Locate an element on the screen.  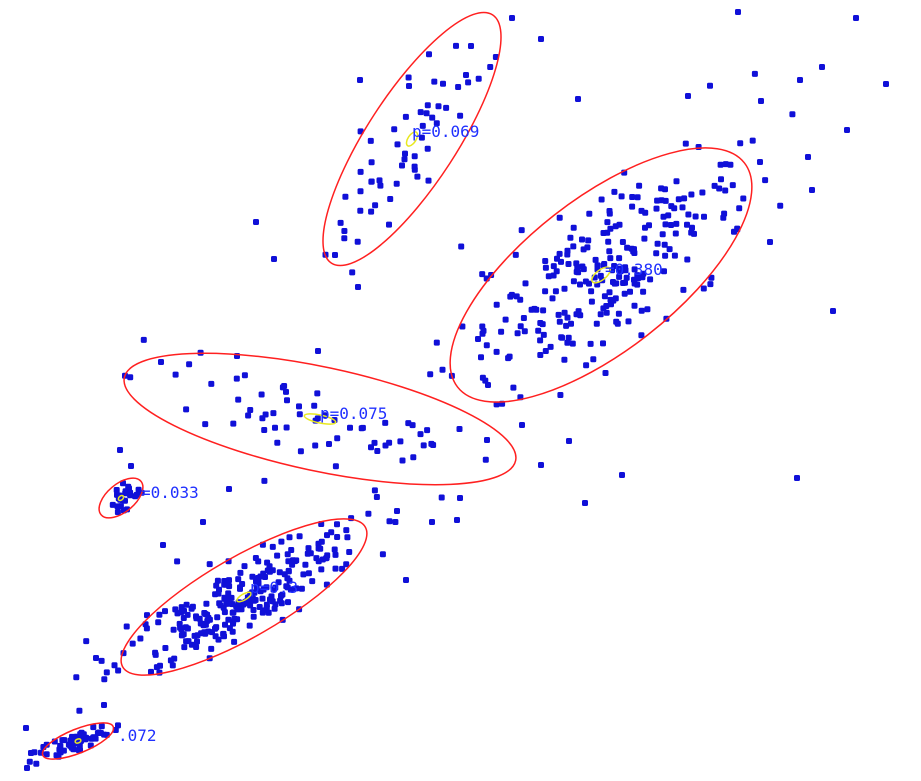
component-label: p=0.069 is located at coordinates (445, 131).